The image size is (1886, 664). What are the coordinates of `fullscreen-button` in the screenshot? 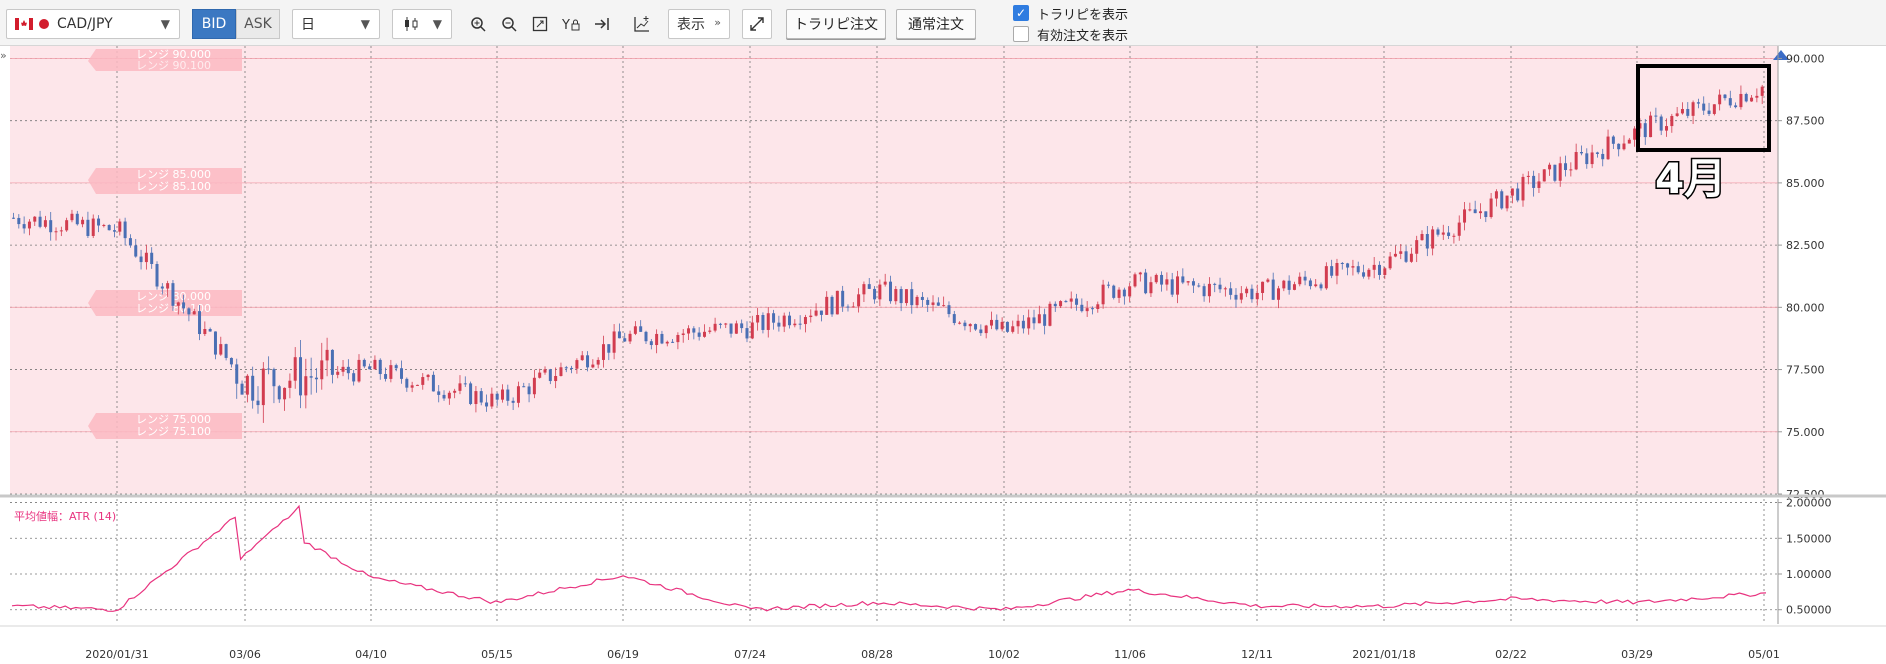 It's located at (757, 24).